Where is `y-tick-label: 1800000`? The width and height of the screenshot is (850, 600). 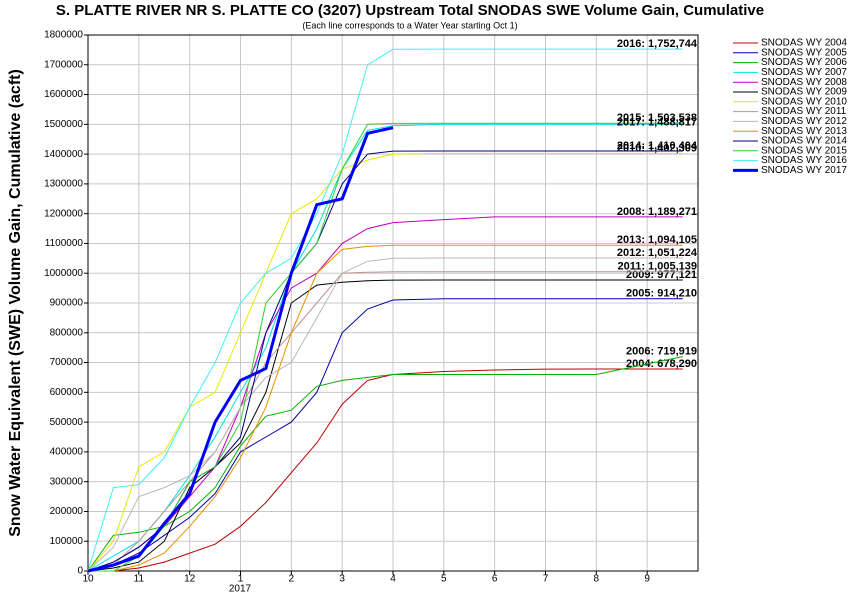 y-tick-label: 1800000 is located at coordinates (63, 35).